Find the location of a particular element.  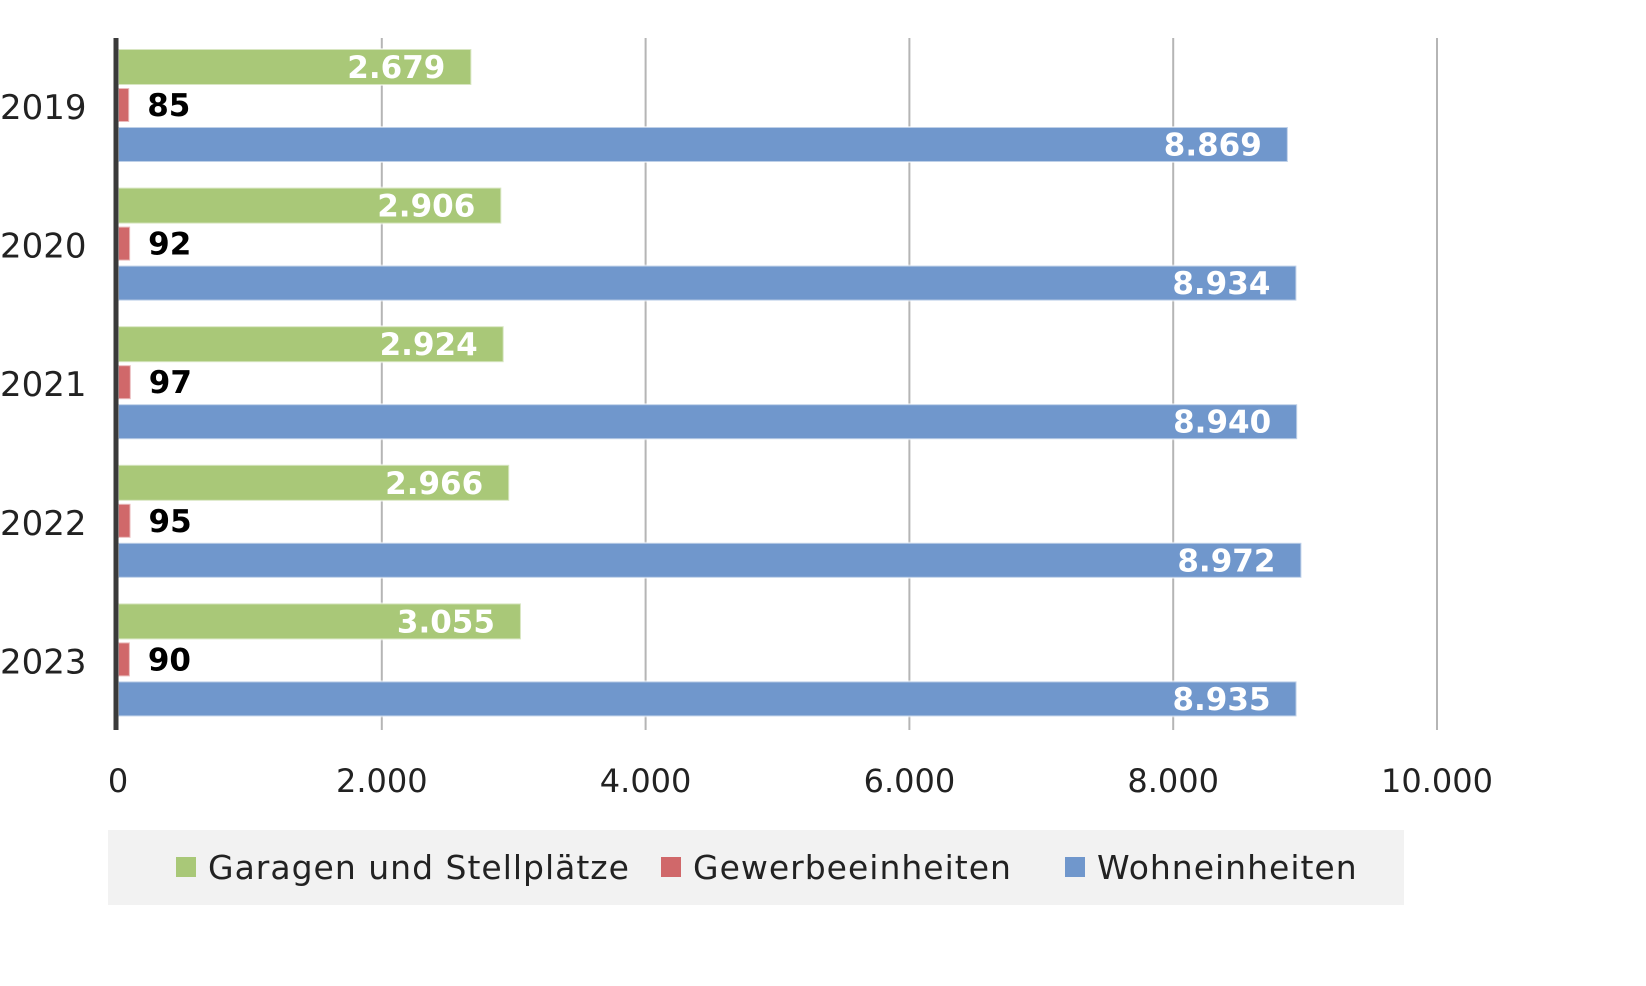

x-tick-label-0: 0 is located at coordinates (118, 781).